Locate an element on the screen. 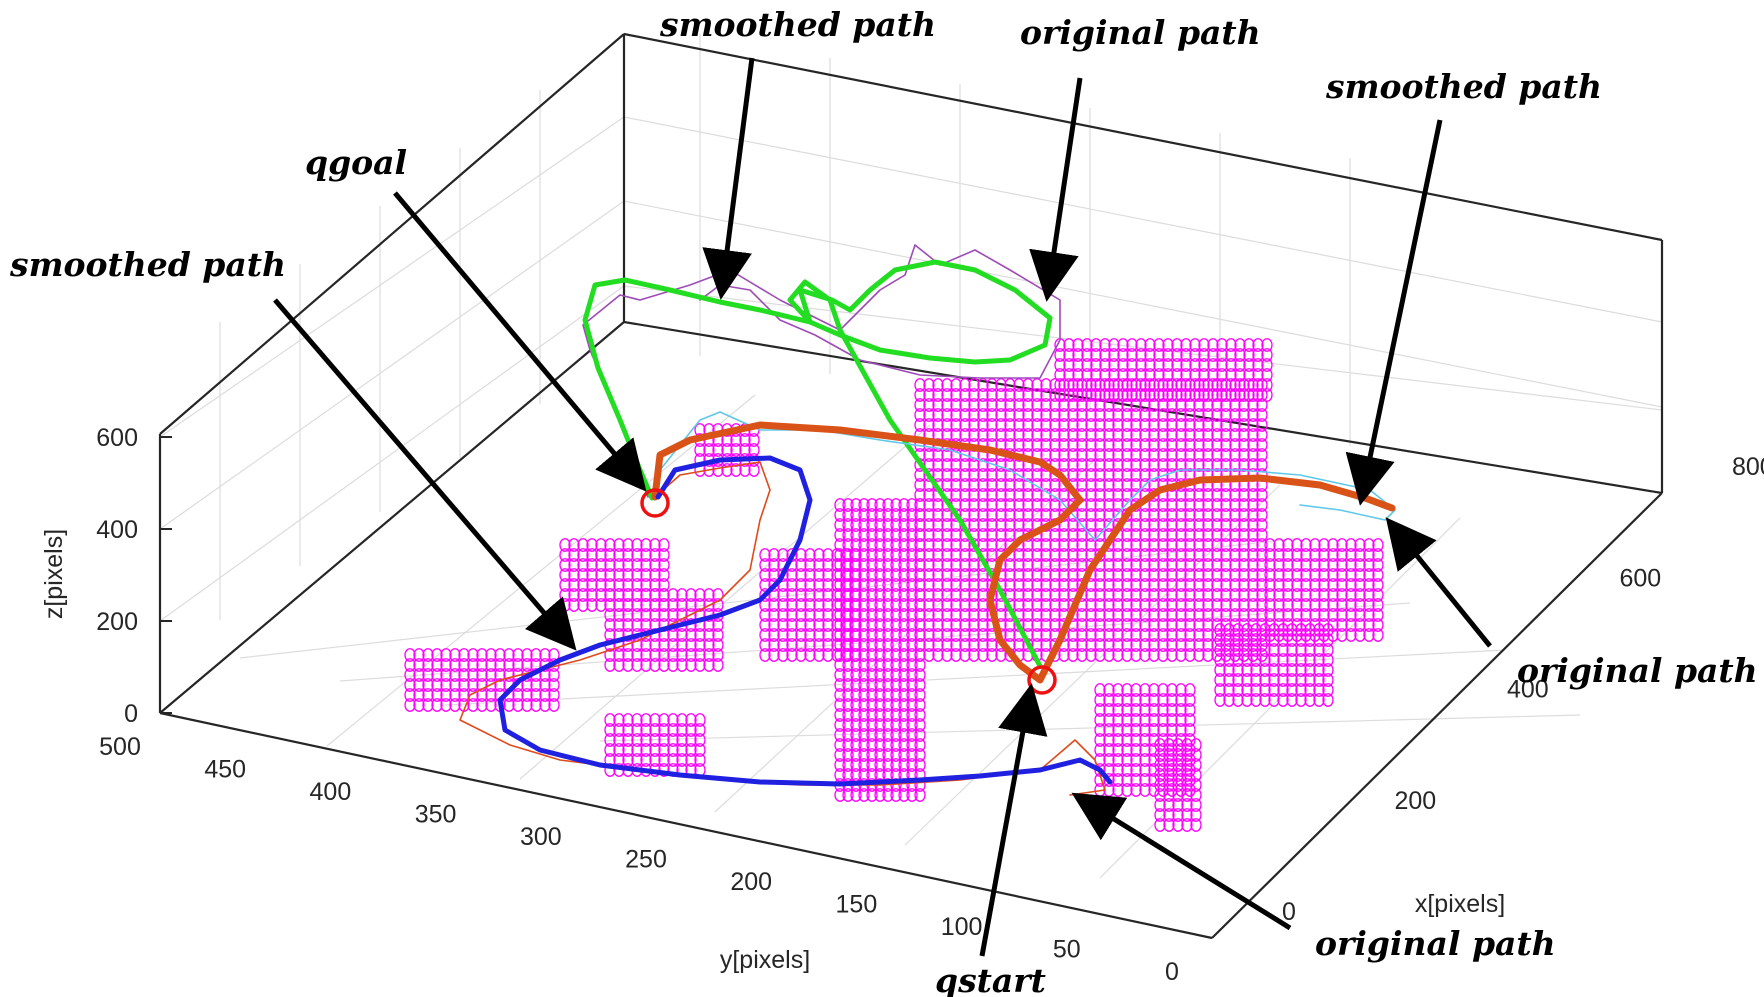  obstacle-block is located at coordinates (1178, 785).